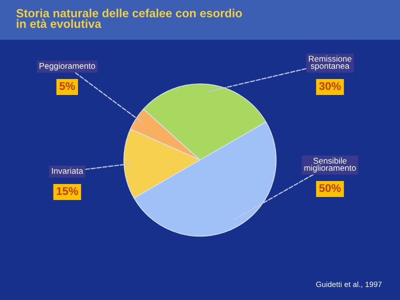 The image size is (400, 300). What do you see at coordinates (68, 66) in the screenshot?
I see `slice-label: Peggioramento` at bounding box center [68, 66].